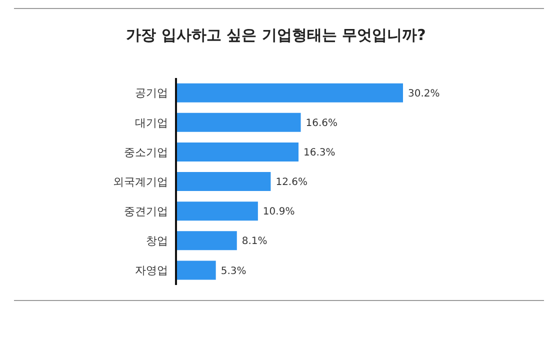  Describe the element at coordinates (322, 123) in the screenshot. I see `data-label: 16.6%` at that location.